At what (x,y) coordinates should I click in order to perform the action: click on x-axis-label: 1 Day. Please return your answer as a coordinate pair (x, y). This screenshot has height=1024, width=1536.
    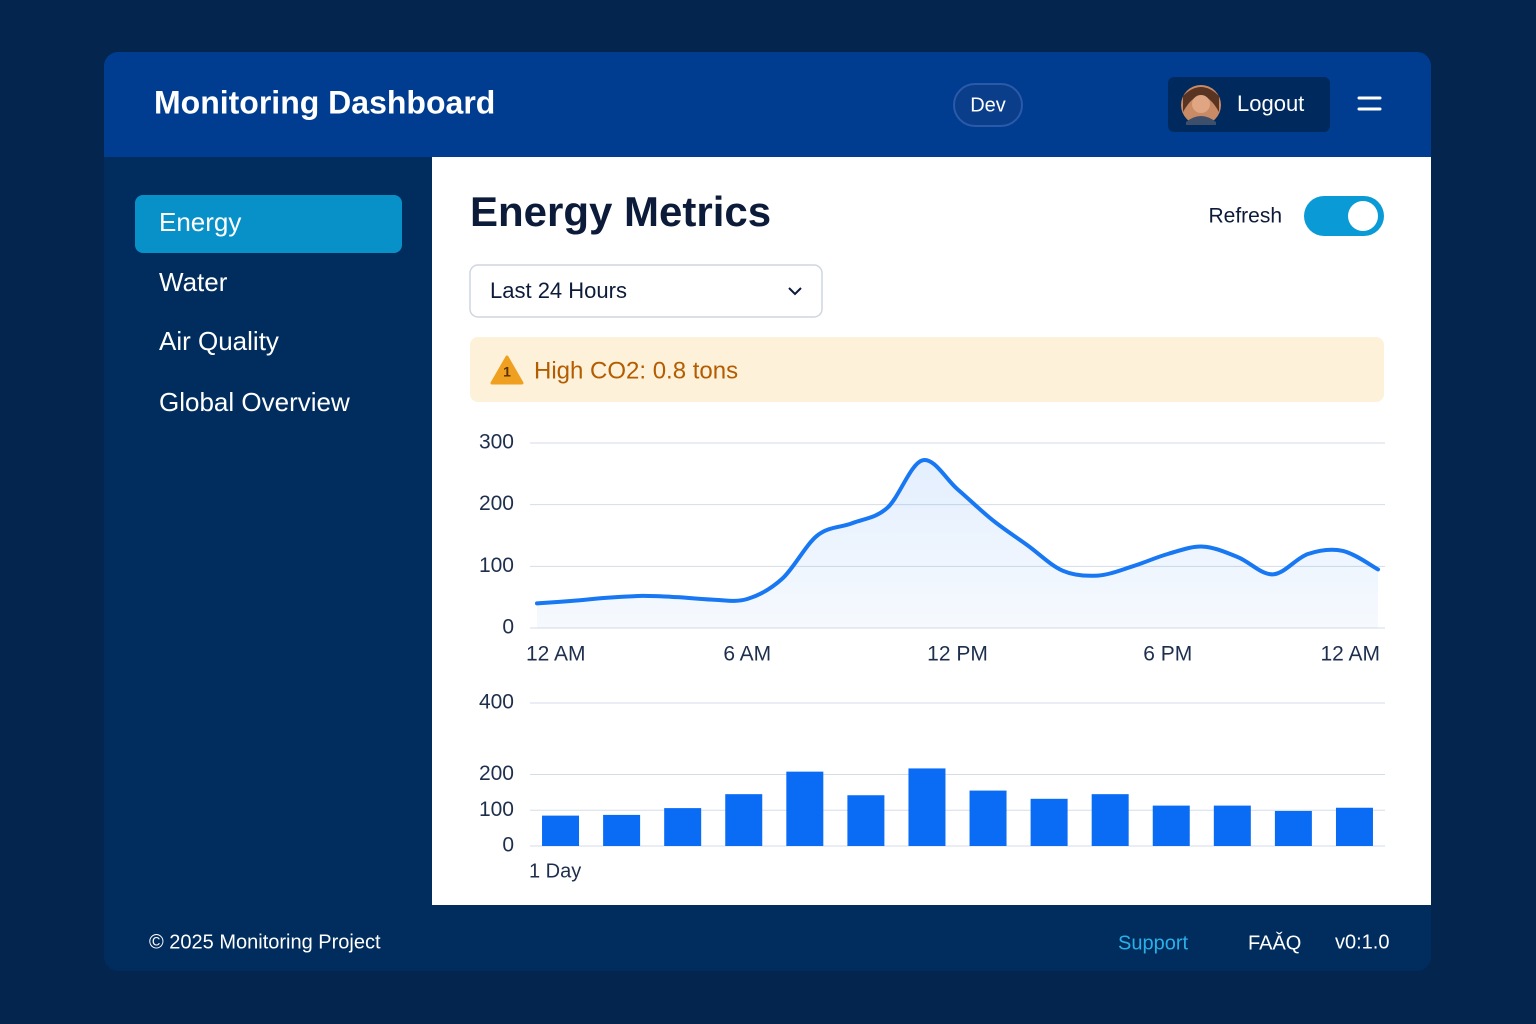
    Looking at the image, I should click on (555, 871).